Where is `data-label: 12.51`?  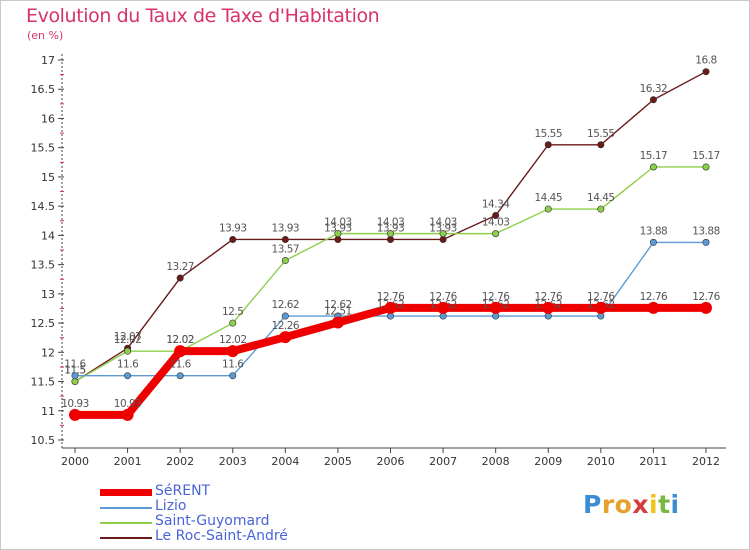
data-label: 12.51 is located at coordinates (338, 311).